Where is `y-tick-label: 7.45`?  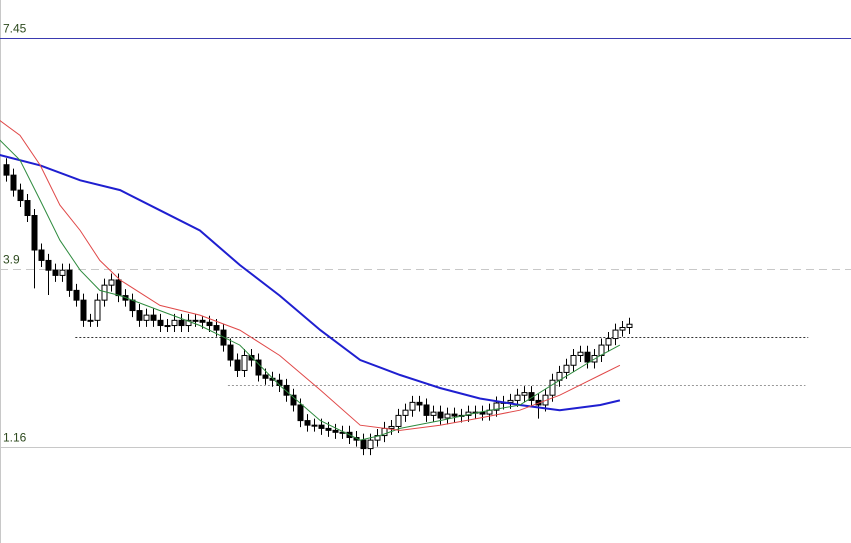
y-tick-label: 7.45 is located at coordinates (15, 29).